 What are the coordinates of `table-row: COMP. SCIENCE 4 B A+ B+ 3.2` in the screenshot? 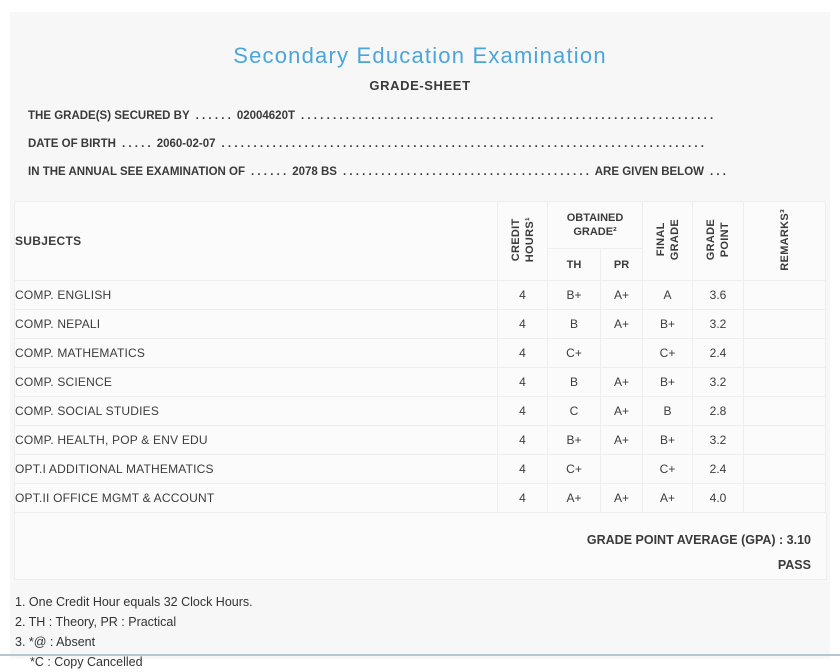 It's located at (420, 382).